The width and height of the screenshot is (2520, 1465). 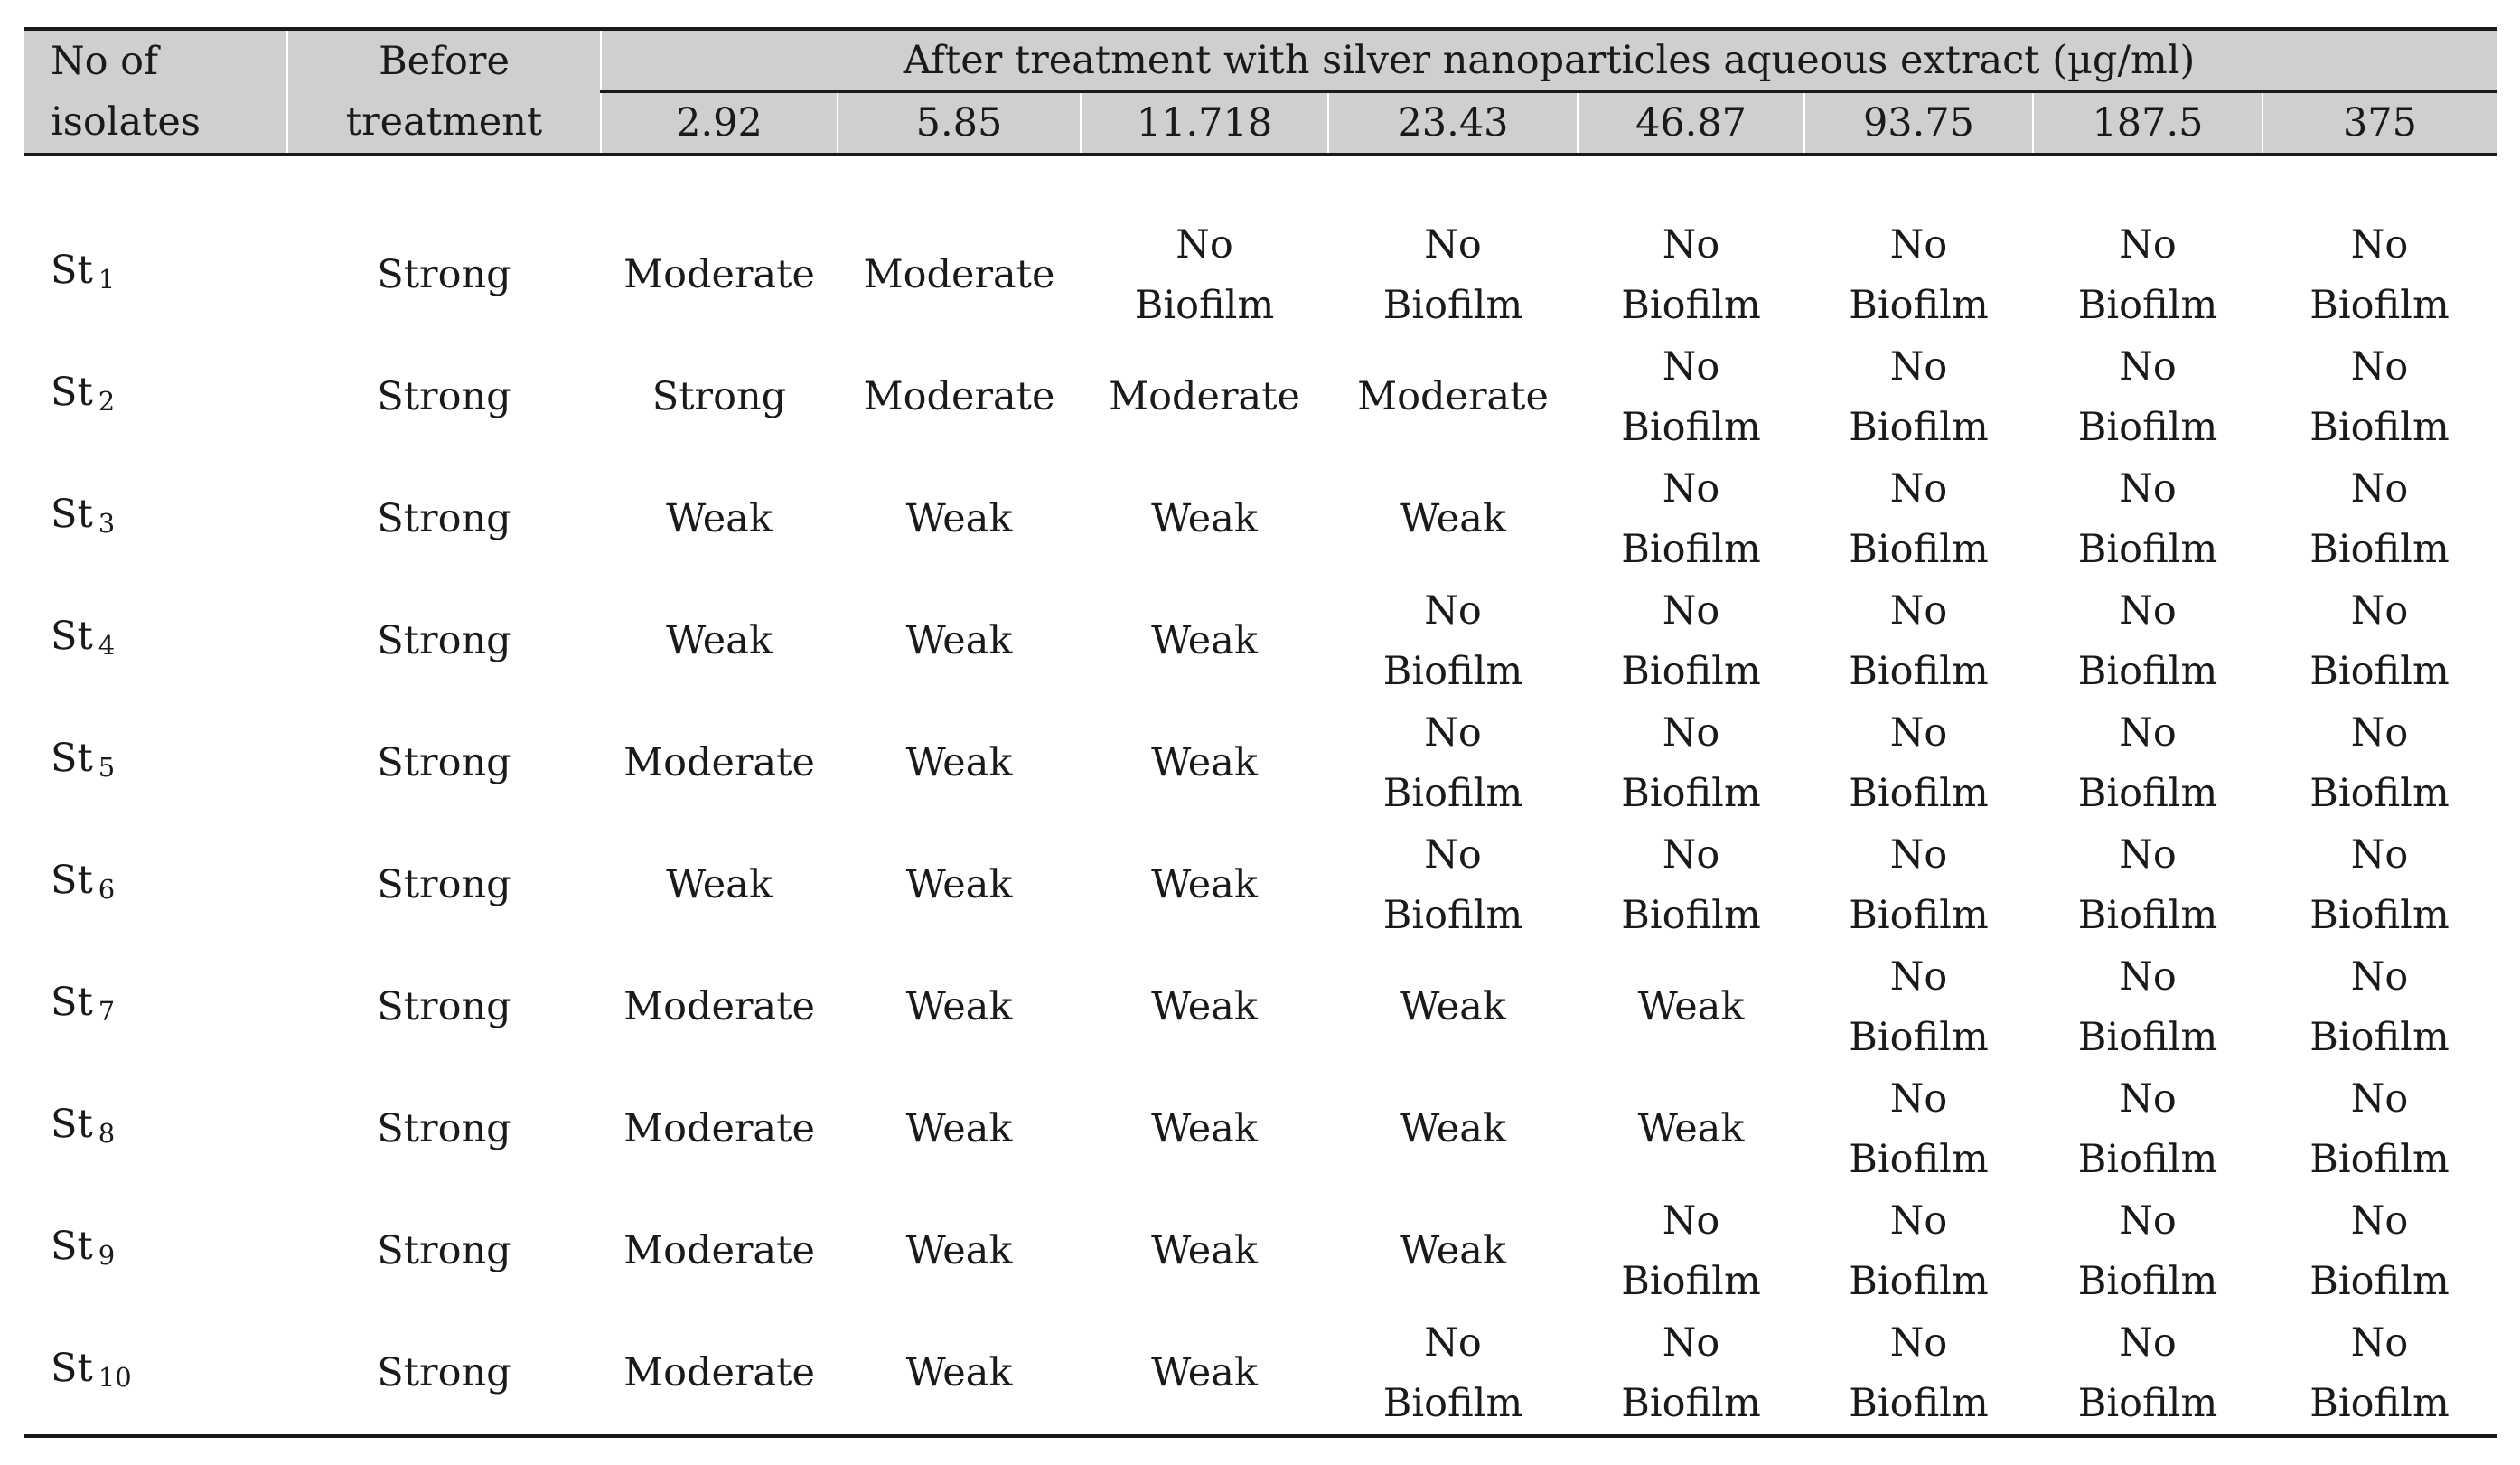 What do you see at coordinates (1453, 123) in the screenshot?
I see `header-dose-4: 23.43` at bounding box center [1453, 123].